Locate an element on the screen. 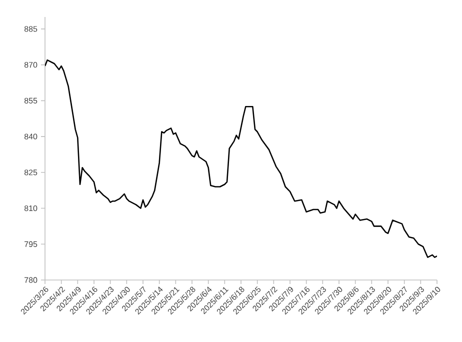 Image resolution: width=462 pixels, height=342 pixels. y-tick-label: 825 is located at coordinates (31, 173).